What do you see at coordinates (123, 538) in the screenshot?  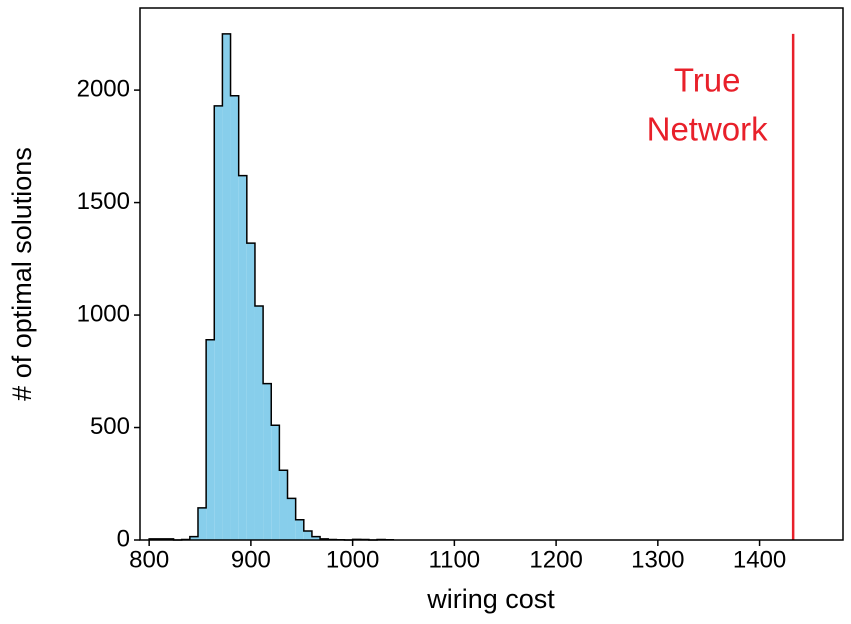 I see `y-tick-label: 0` at bounding box center [123, 538].